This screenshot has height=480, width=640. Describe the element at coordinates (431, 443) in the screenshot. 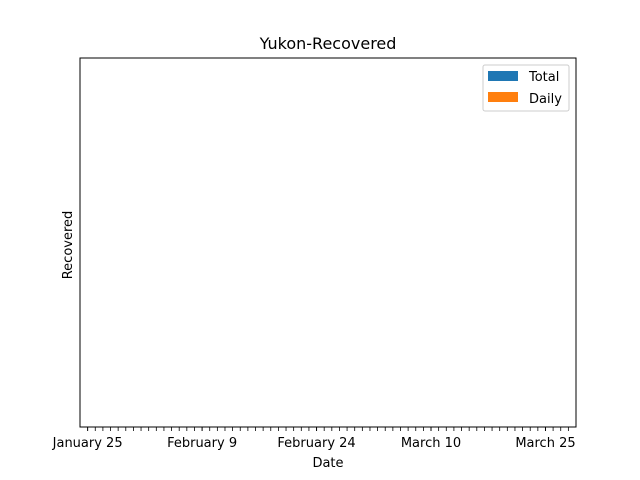

I see `x-tick-label: March 10` at that location.